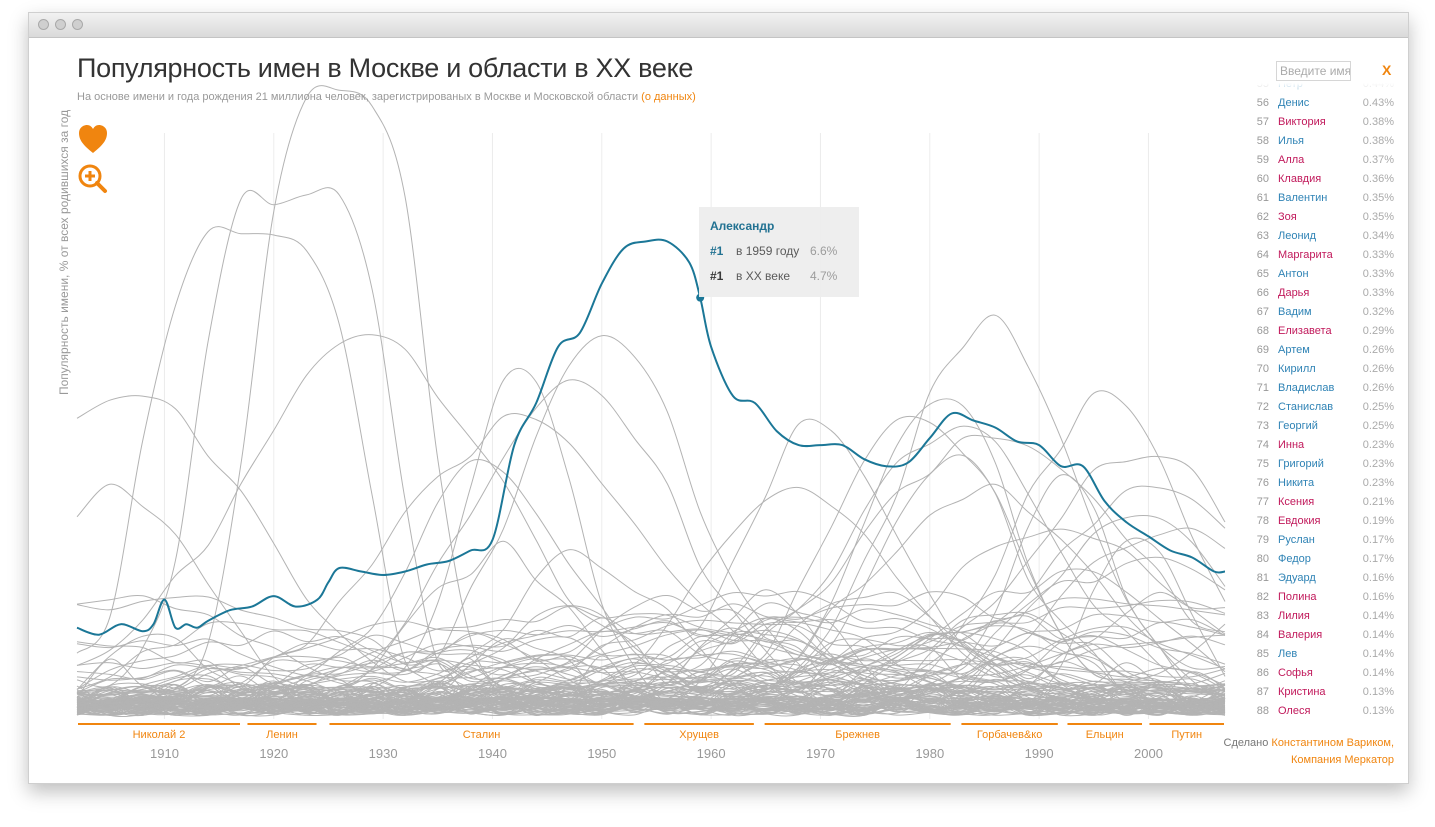 The image size is (1435, 827). Describe the element at coordinates (1324, 597) in the screenshot. I see `name-list-item: 82 Полина 0.16%` at that location.